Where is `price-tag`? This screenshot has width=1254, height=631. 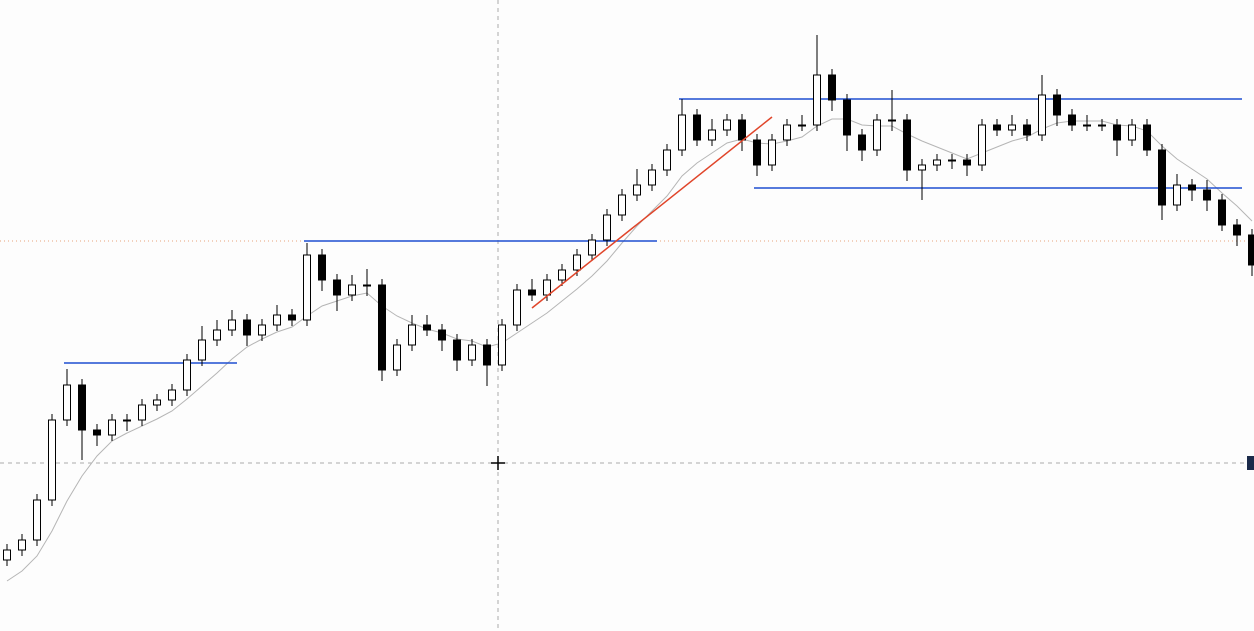 price-tag is located at coordinates (1250, 463).